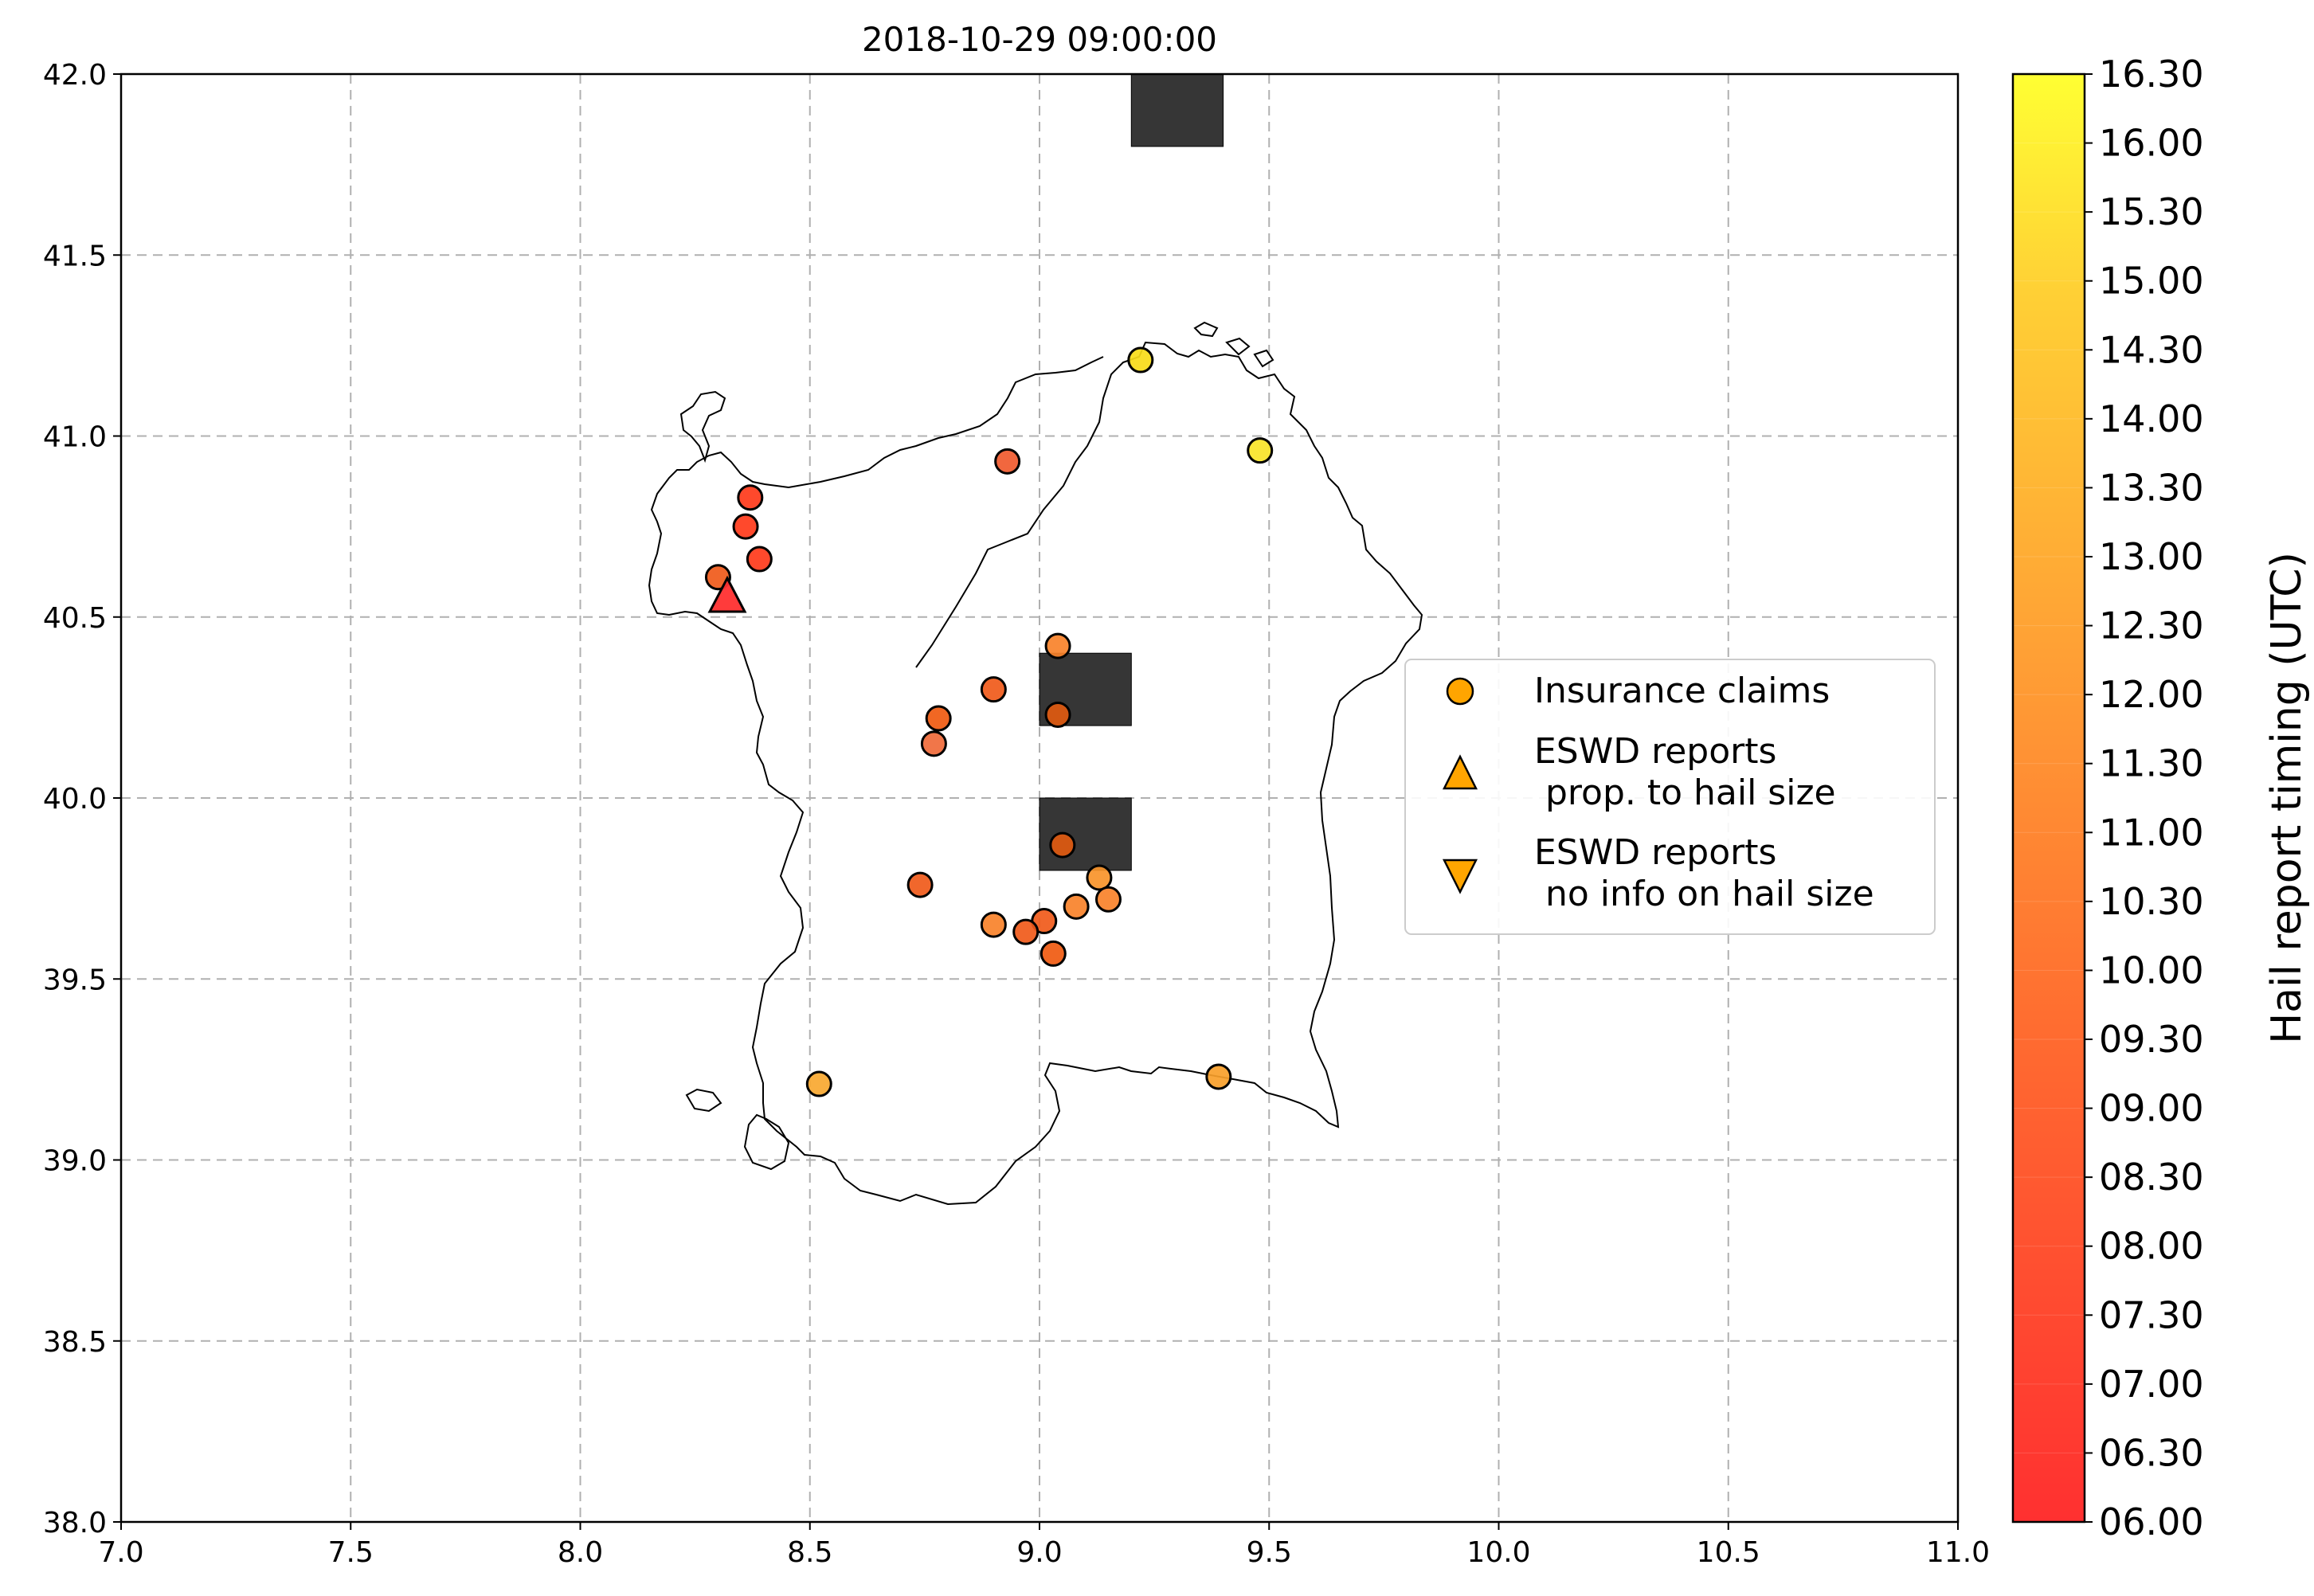 This screenshot has height=1596, width=2314. What do you see at coordinates (2151, 971) in the screenshot?
I see `colorbar-tick-label: 10.00` at bounding box center [2151, 971].